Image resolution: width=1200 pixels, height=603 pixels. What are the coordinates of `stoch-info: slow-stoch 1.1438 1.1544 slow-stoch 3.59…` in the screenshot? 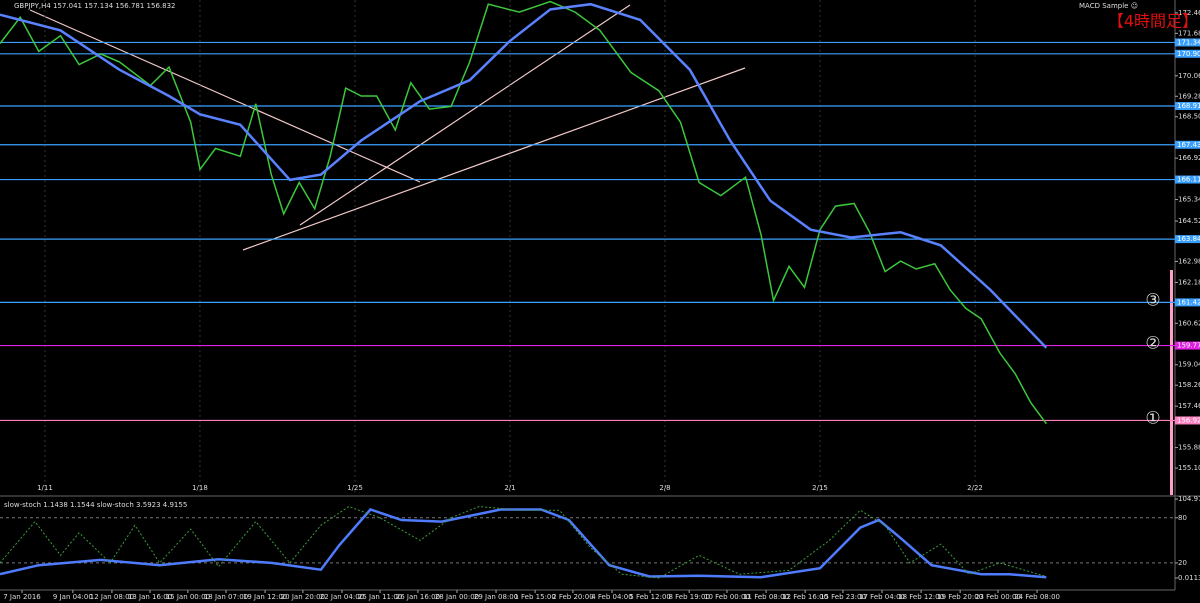 It's located at (95, 505).